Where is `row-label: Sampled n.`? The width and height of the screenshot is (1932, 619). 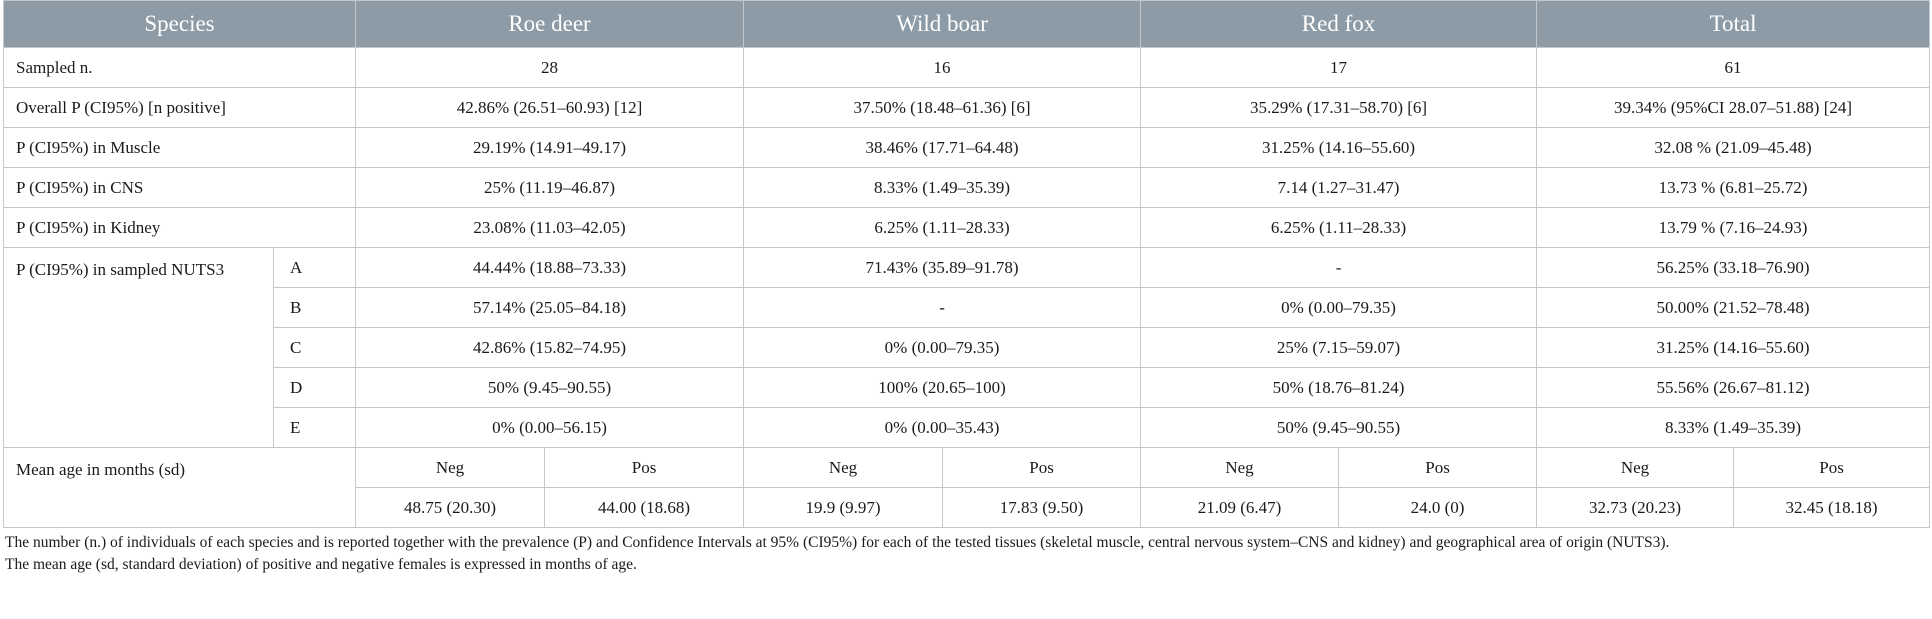
row-label: Sampled n. is located at coordinates (179, 67).